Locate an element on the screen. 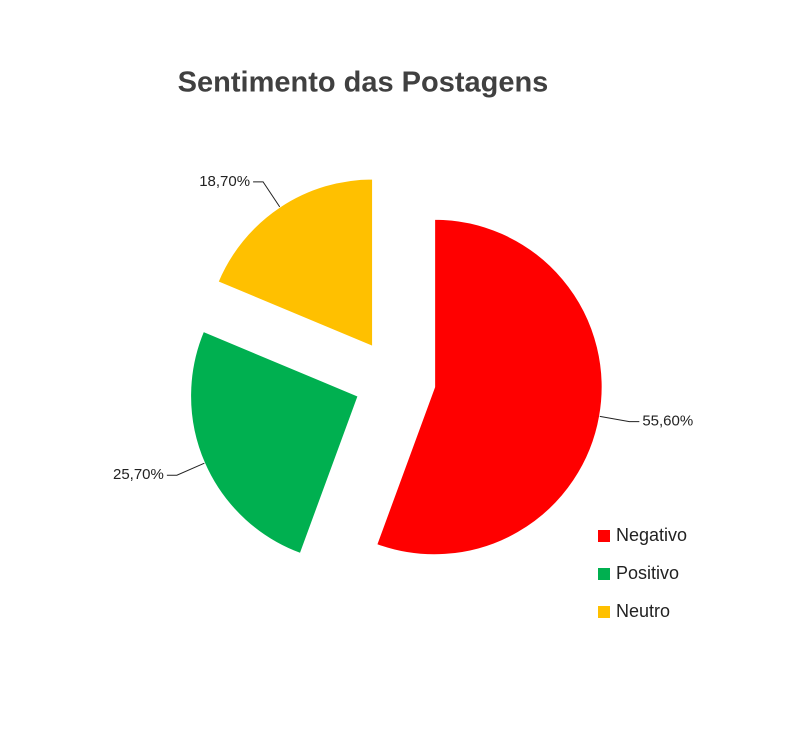 This screenshot has width=793, height=729. legend-label: Negativo is located at coordinates (651, 535).